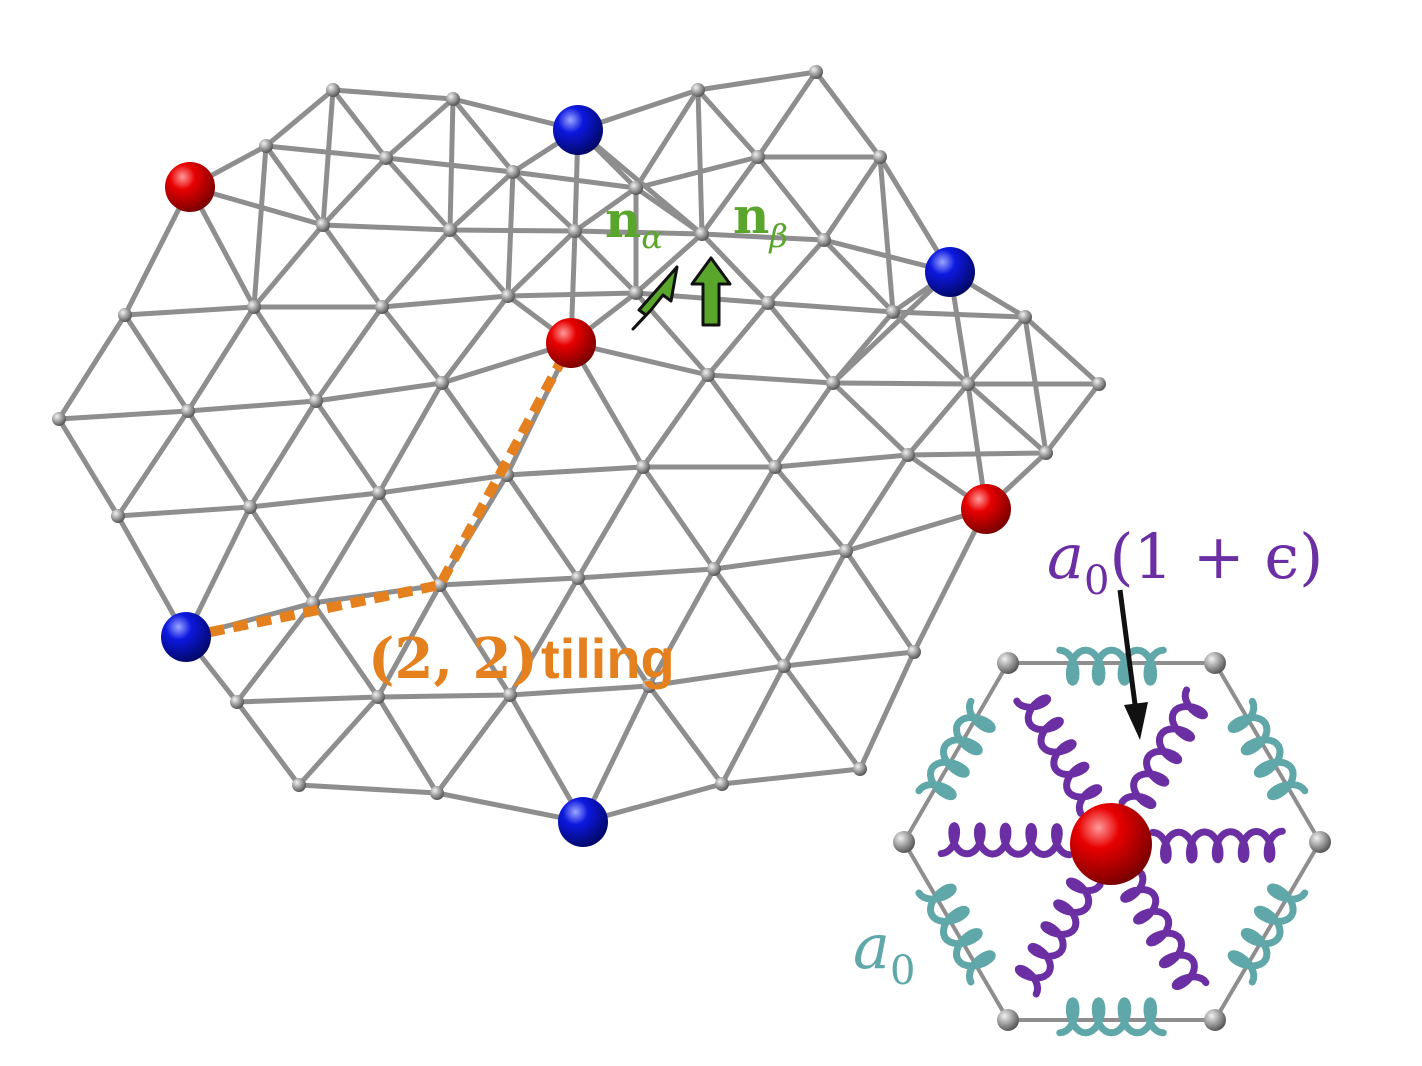 The width and height of the screenshot is (1422, 1066). What do you see at coordinates (884, 952) in the screenshot?
I see `label-unstrained-spring: a0` at bounding box center [884, 952].